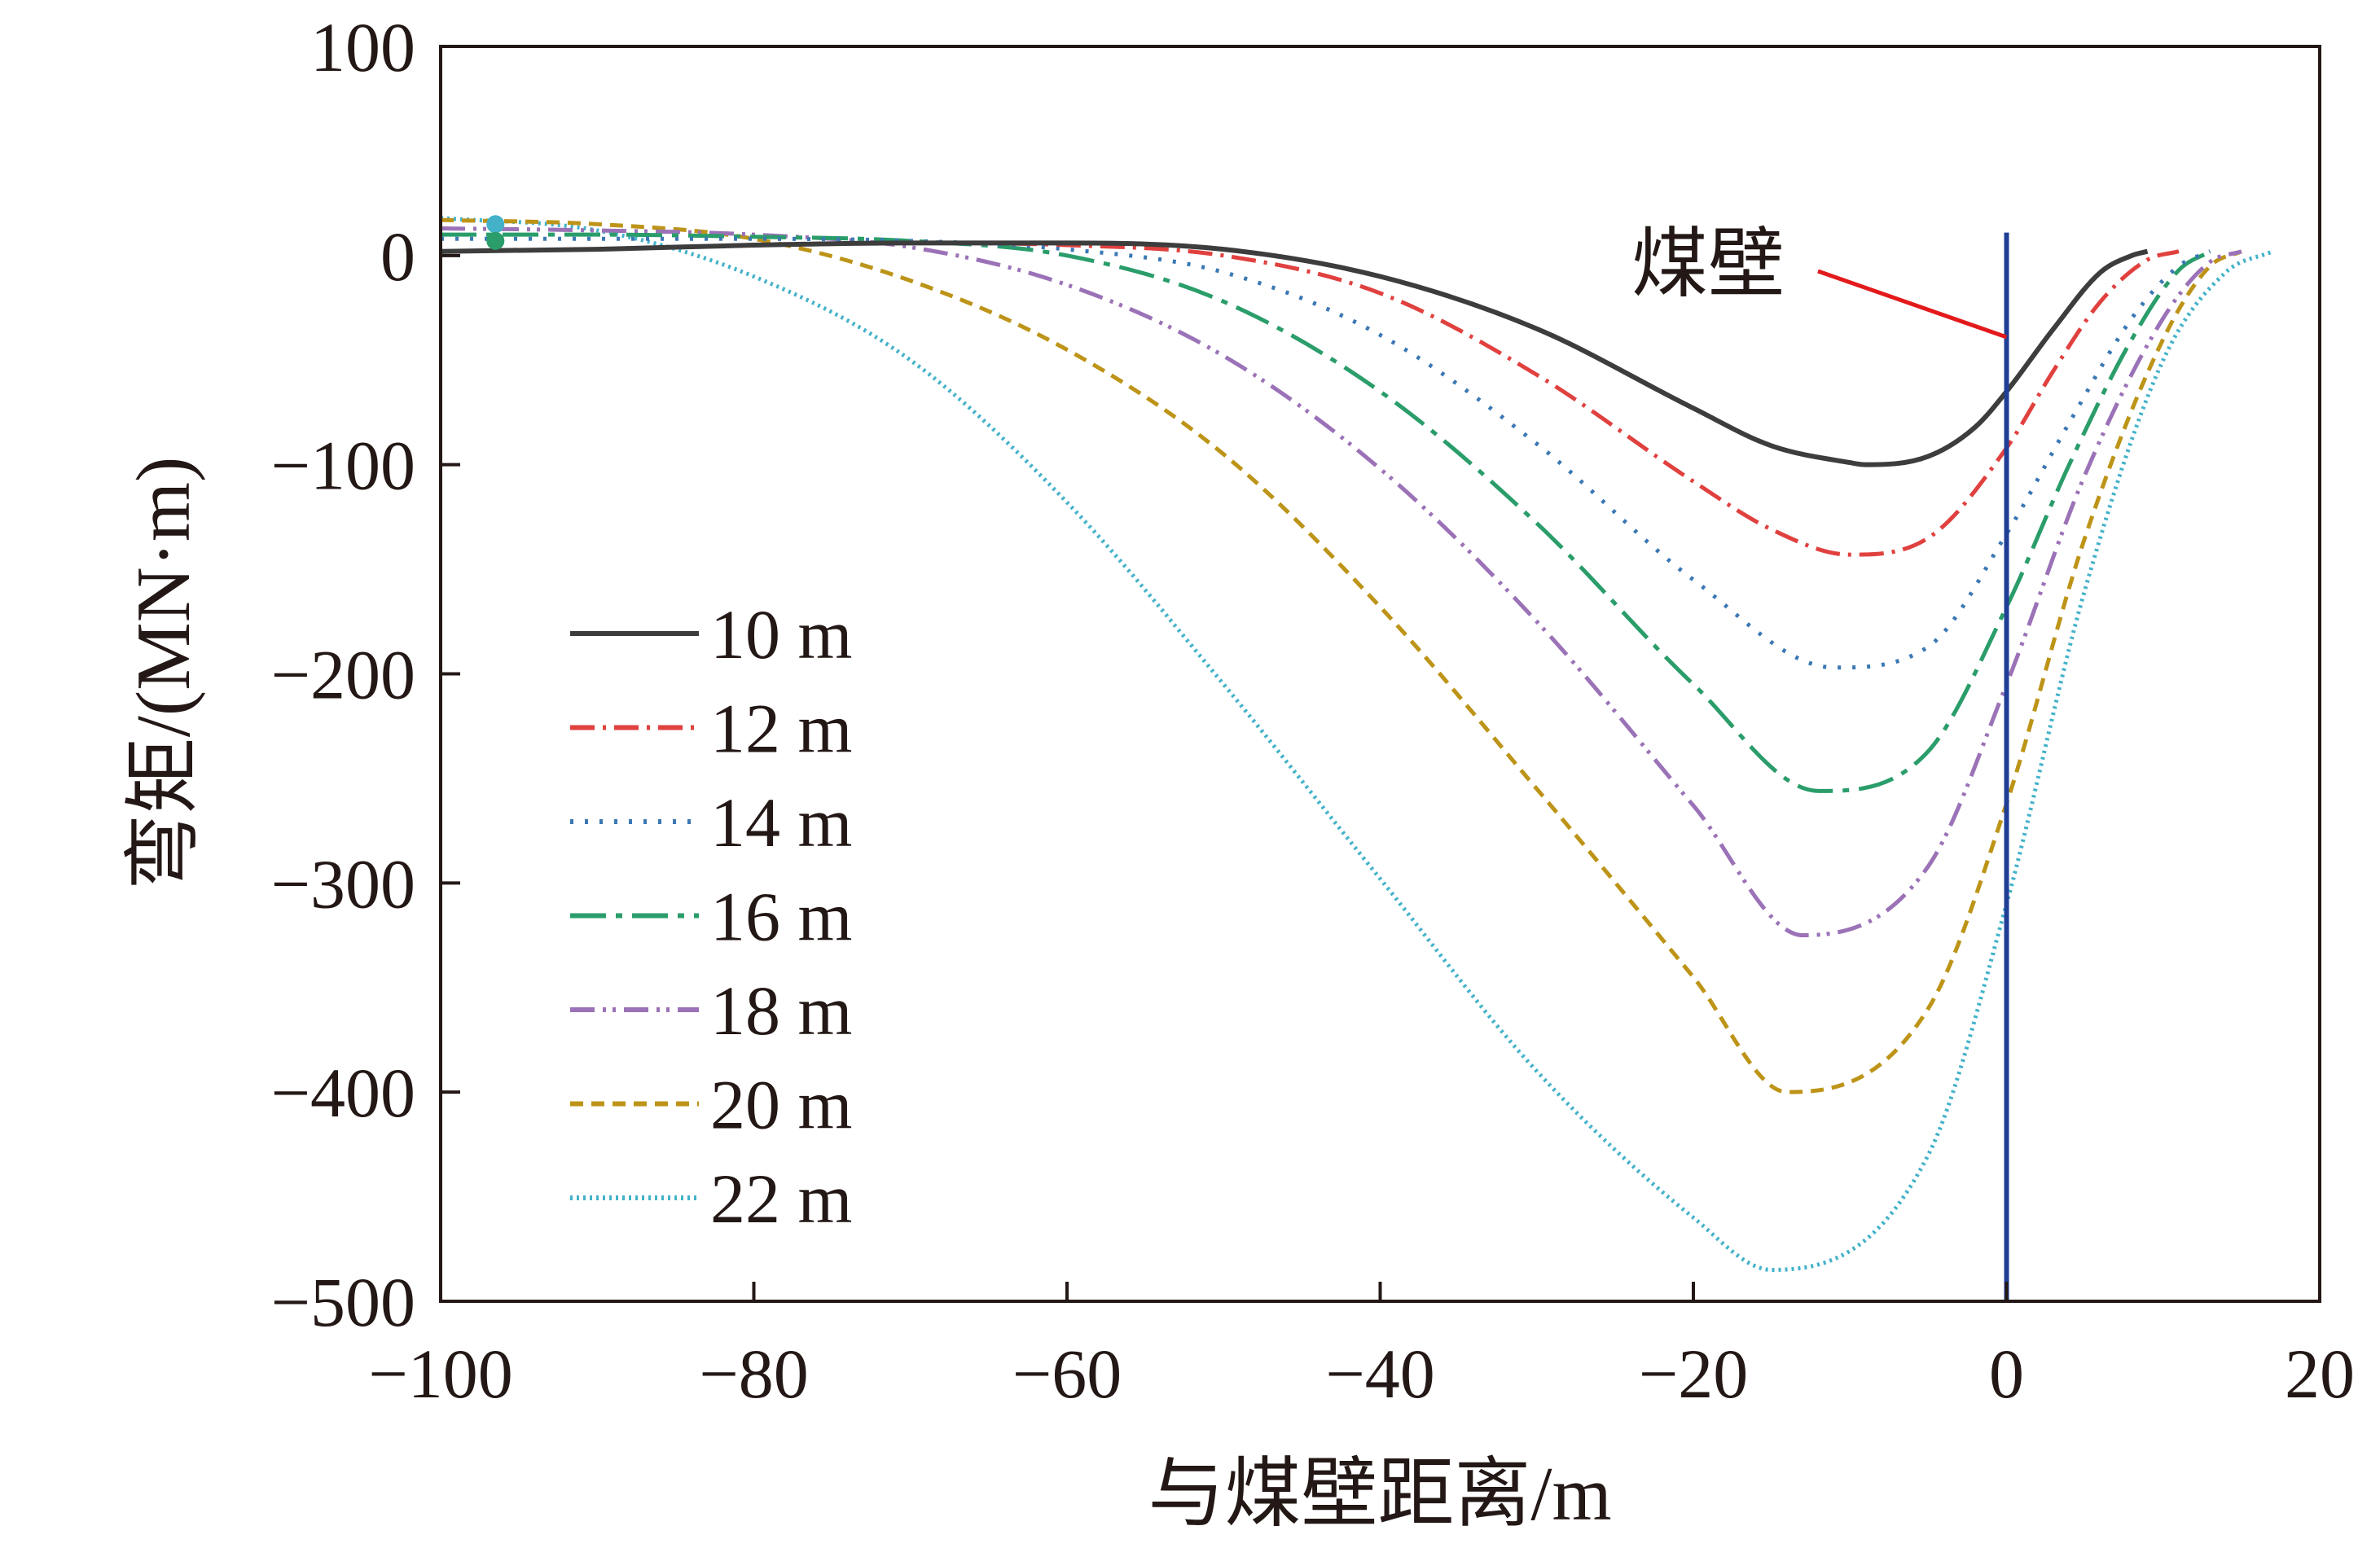 The image size is (2380, 1548). I want to click on legend-entry-10m: 10 m, so click(711, 634).